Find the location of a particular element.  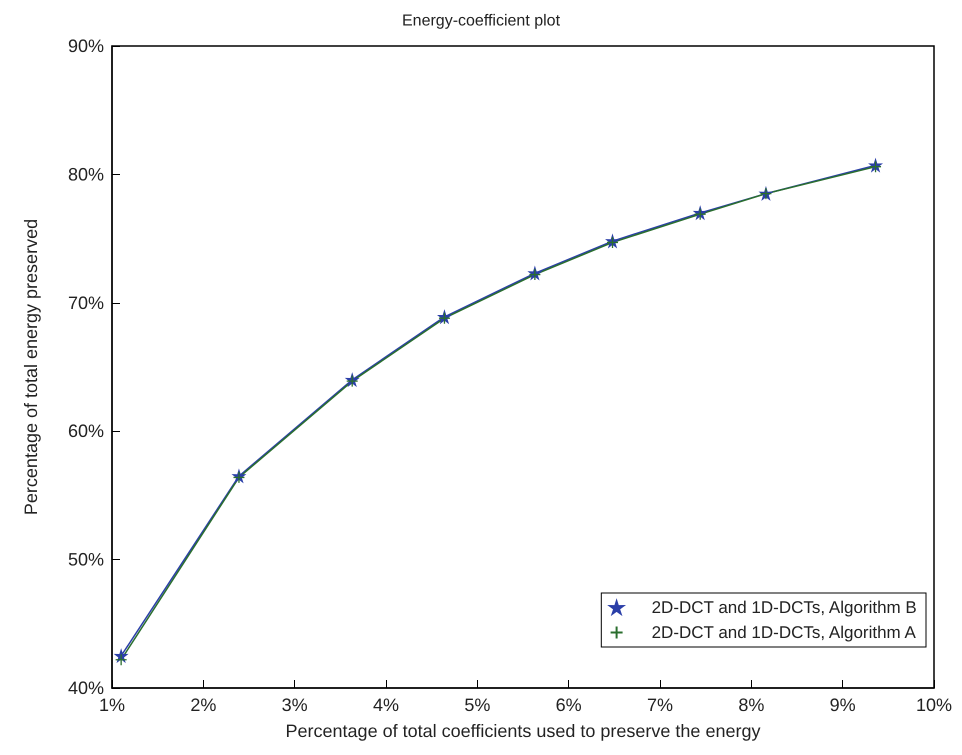

x-tick-label: 4% is located at coordinates (386, 705).